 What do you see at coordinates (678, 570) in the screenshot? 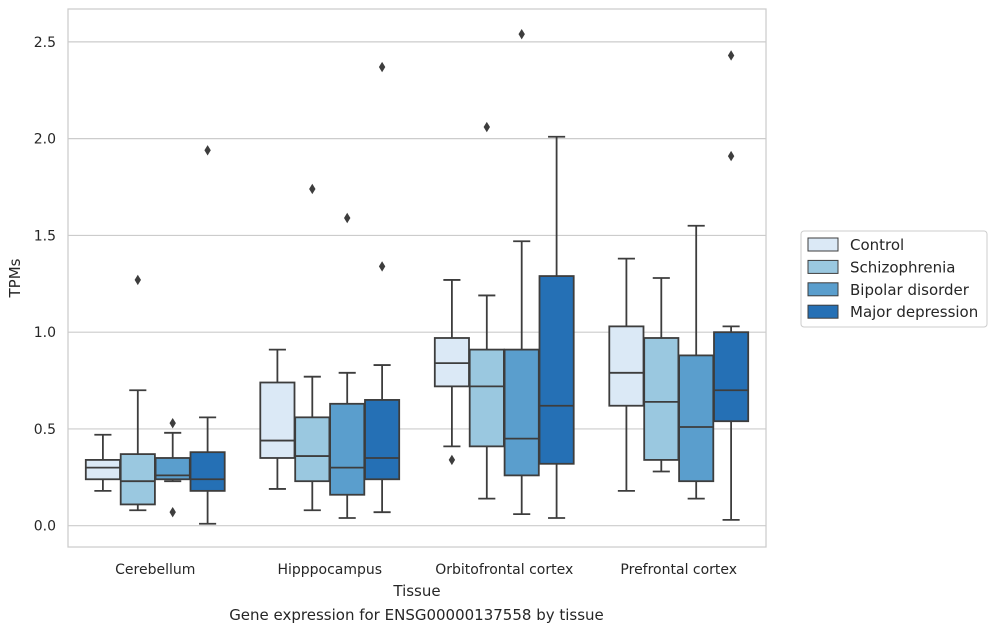
I see `x-tick-label: Prefrontal cortex` at bounding box center [678, 570].